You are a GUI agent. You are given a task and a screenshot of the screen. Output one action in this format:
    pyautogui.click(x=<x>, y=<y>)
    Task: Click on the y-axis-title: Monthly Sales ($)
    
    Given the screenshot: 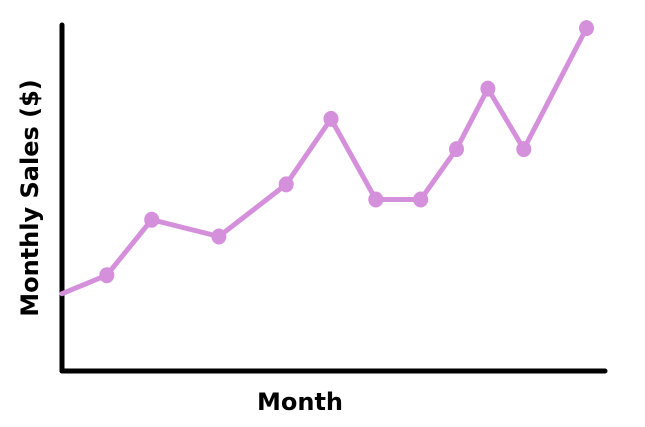 What is the action you would take?
    pyautogui.click(x=30, y=198)
    